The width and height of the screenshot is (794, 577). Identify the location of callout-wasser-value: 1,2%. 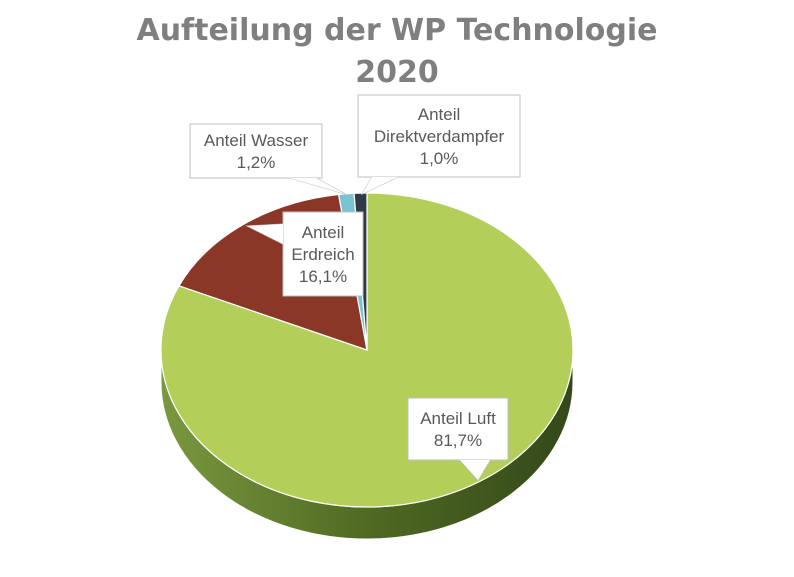
(256, 162).